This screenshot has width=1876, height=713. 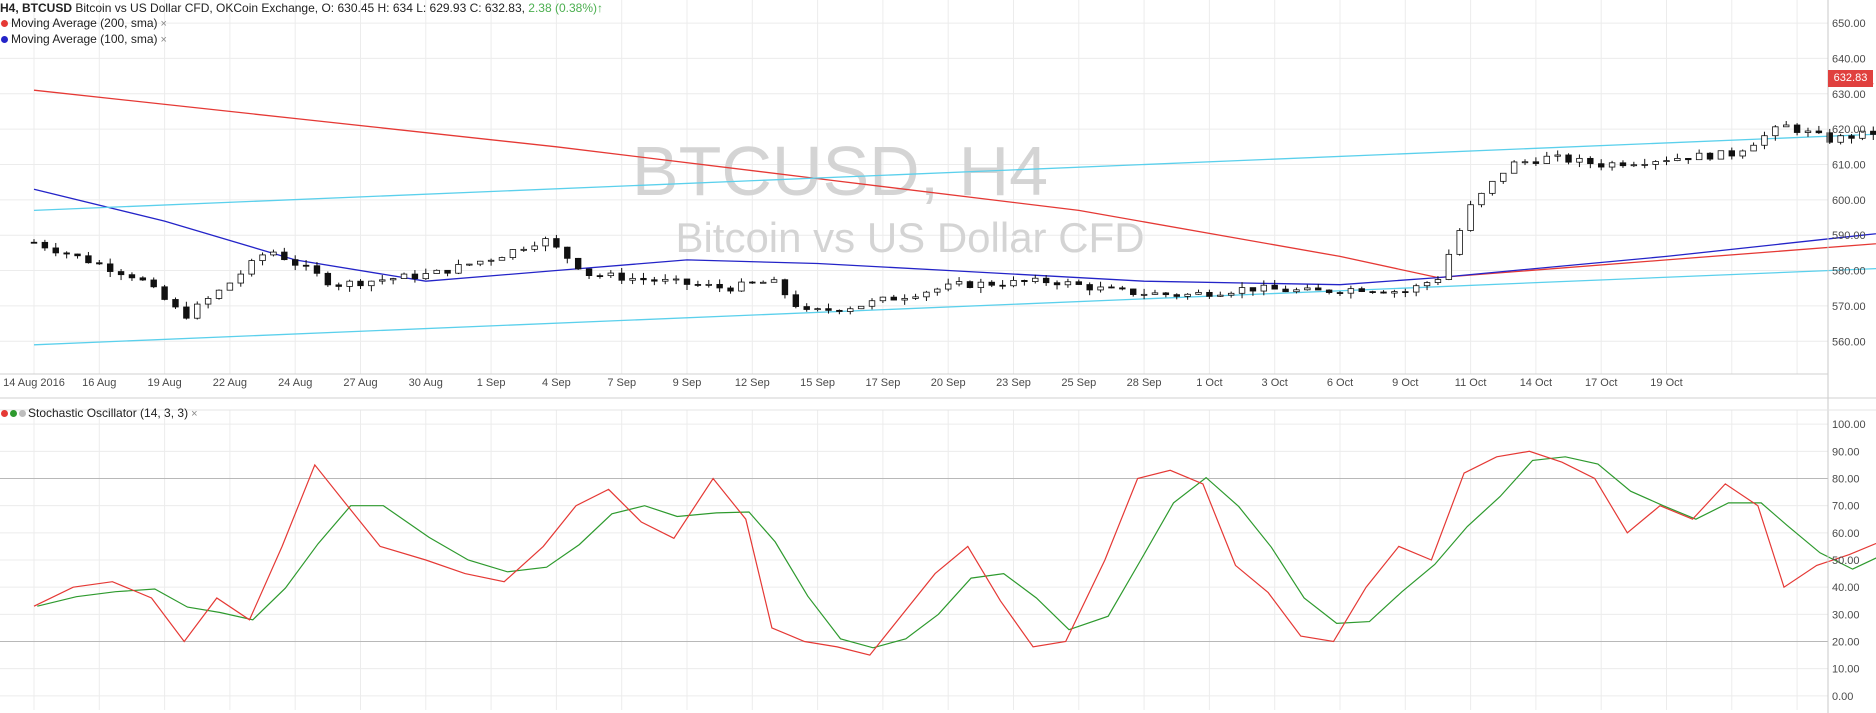 What do you see at coordinates (1846, 643) in the screenshot?
I see `y-tick-label: 20.00` at bounding box center [1846, 643].